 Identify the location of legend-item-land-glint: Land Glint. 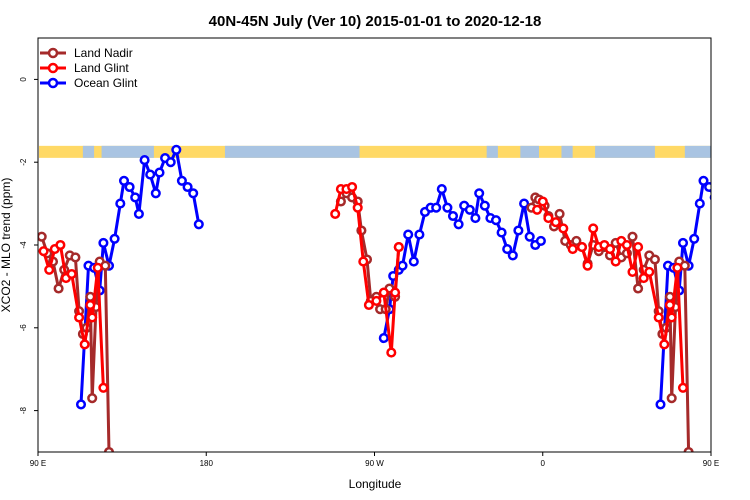
(84, 68).